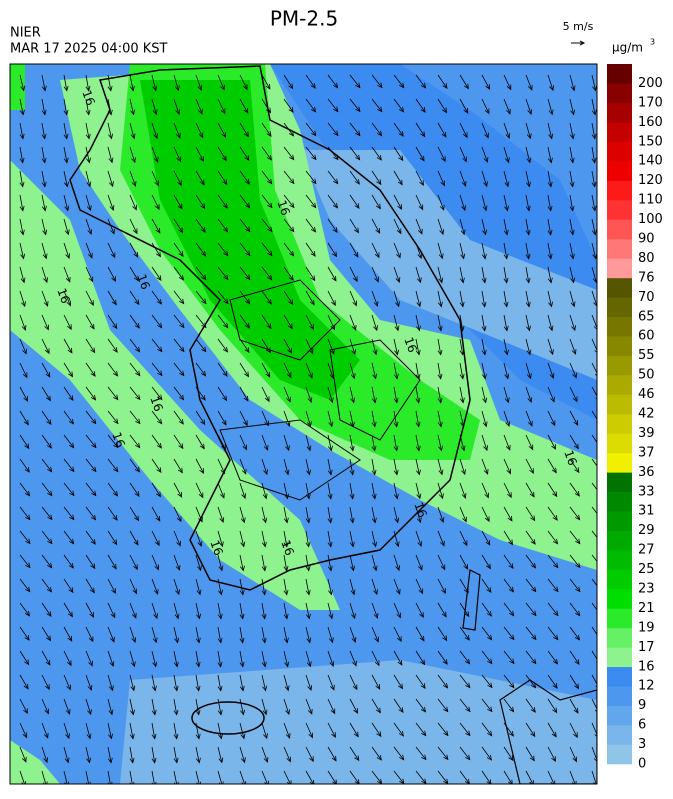 The height and width of the screenshot is (799, 673). Describe the element at coordinates (650, 161) in the screenshot. I see `colorbar-label: 140` at that location.